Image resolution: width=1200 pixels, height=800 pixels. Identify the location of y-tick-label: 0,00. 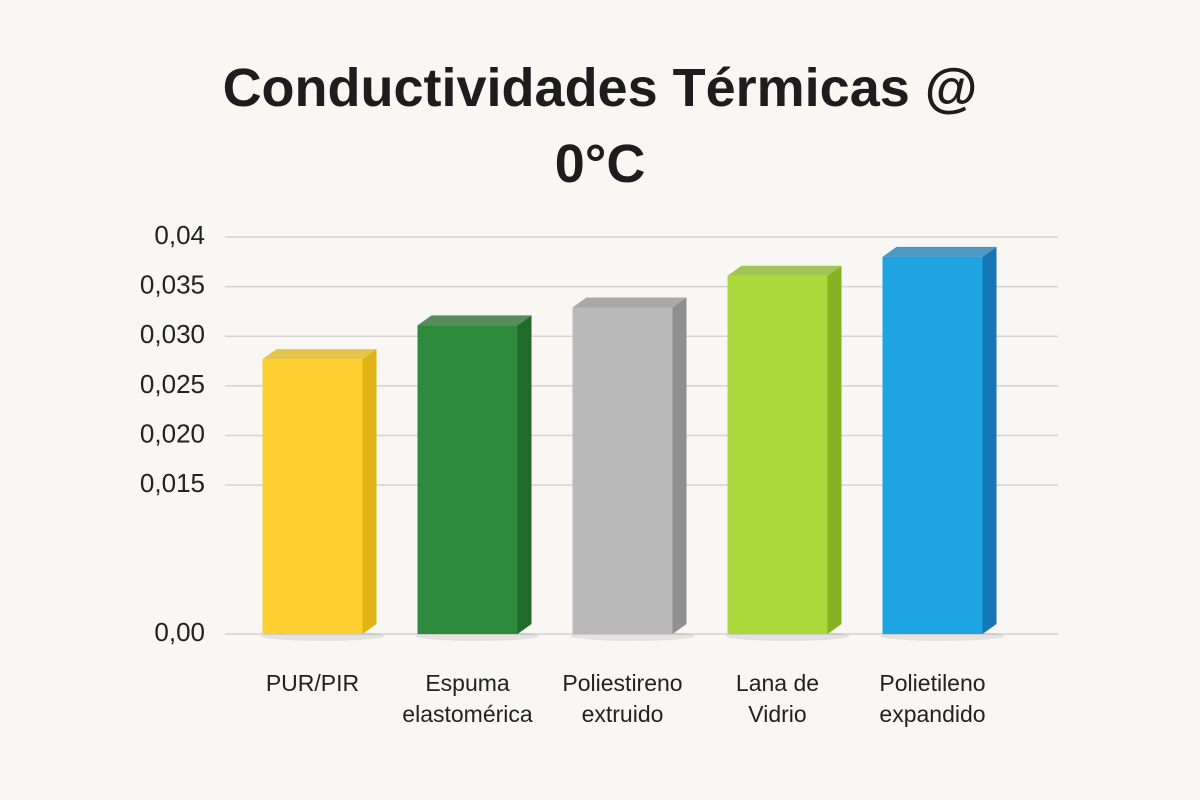
(179, 632).